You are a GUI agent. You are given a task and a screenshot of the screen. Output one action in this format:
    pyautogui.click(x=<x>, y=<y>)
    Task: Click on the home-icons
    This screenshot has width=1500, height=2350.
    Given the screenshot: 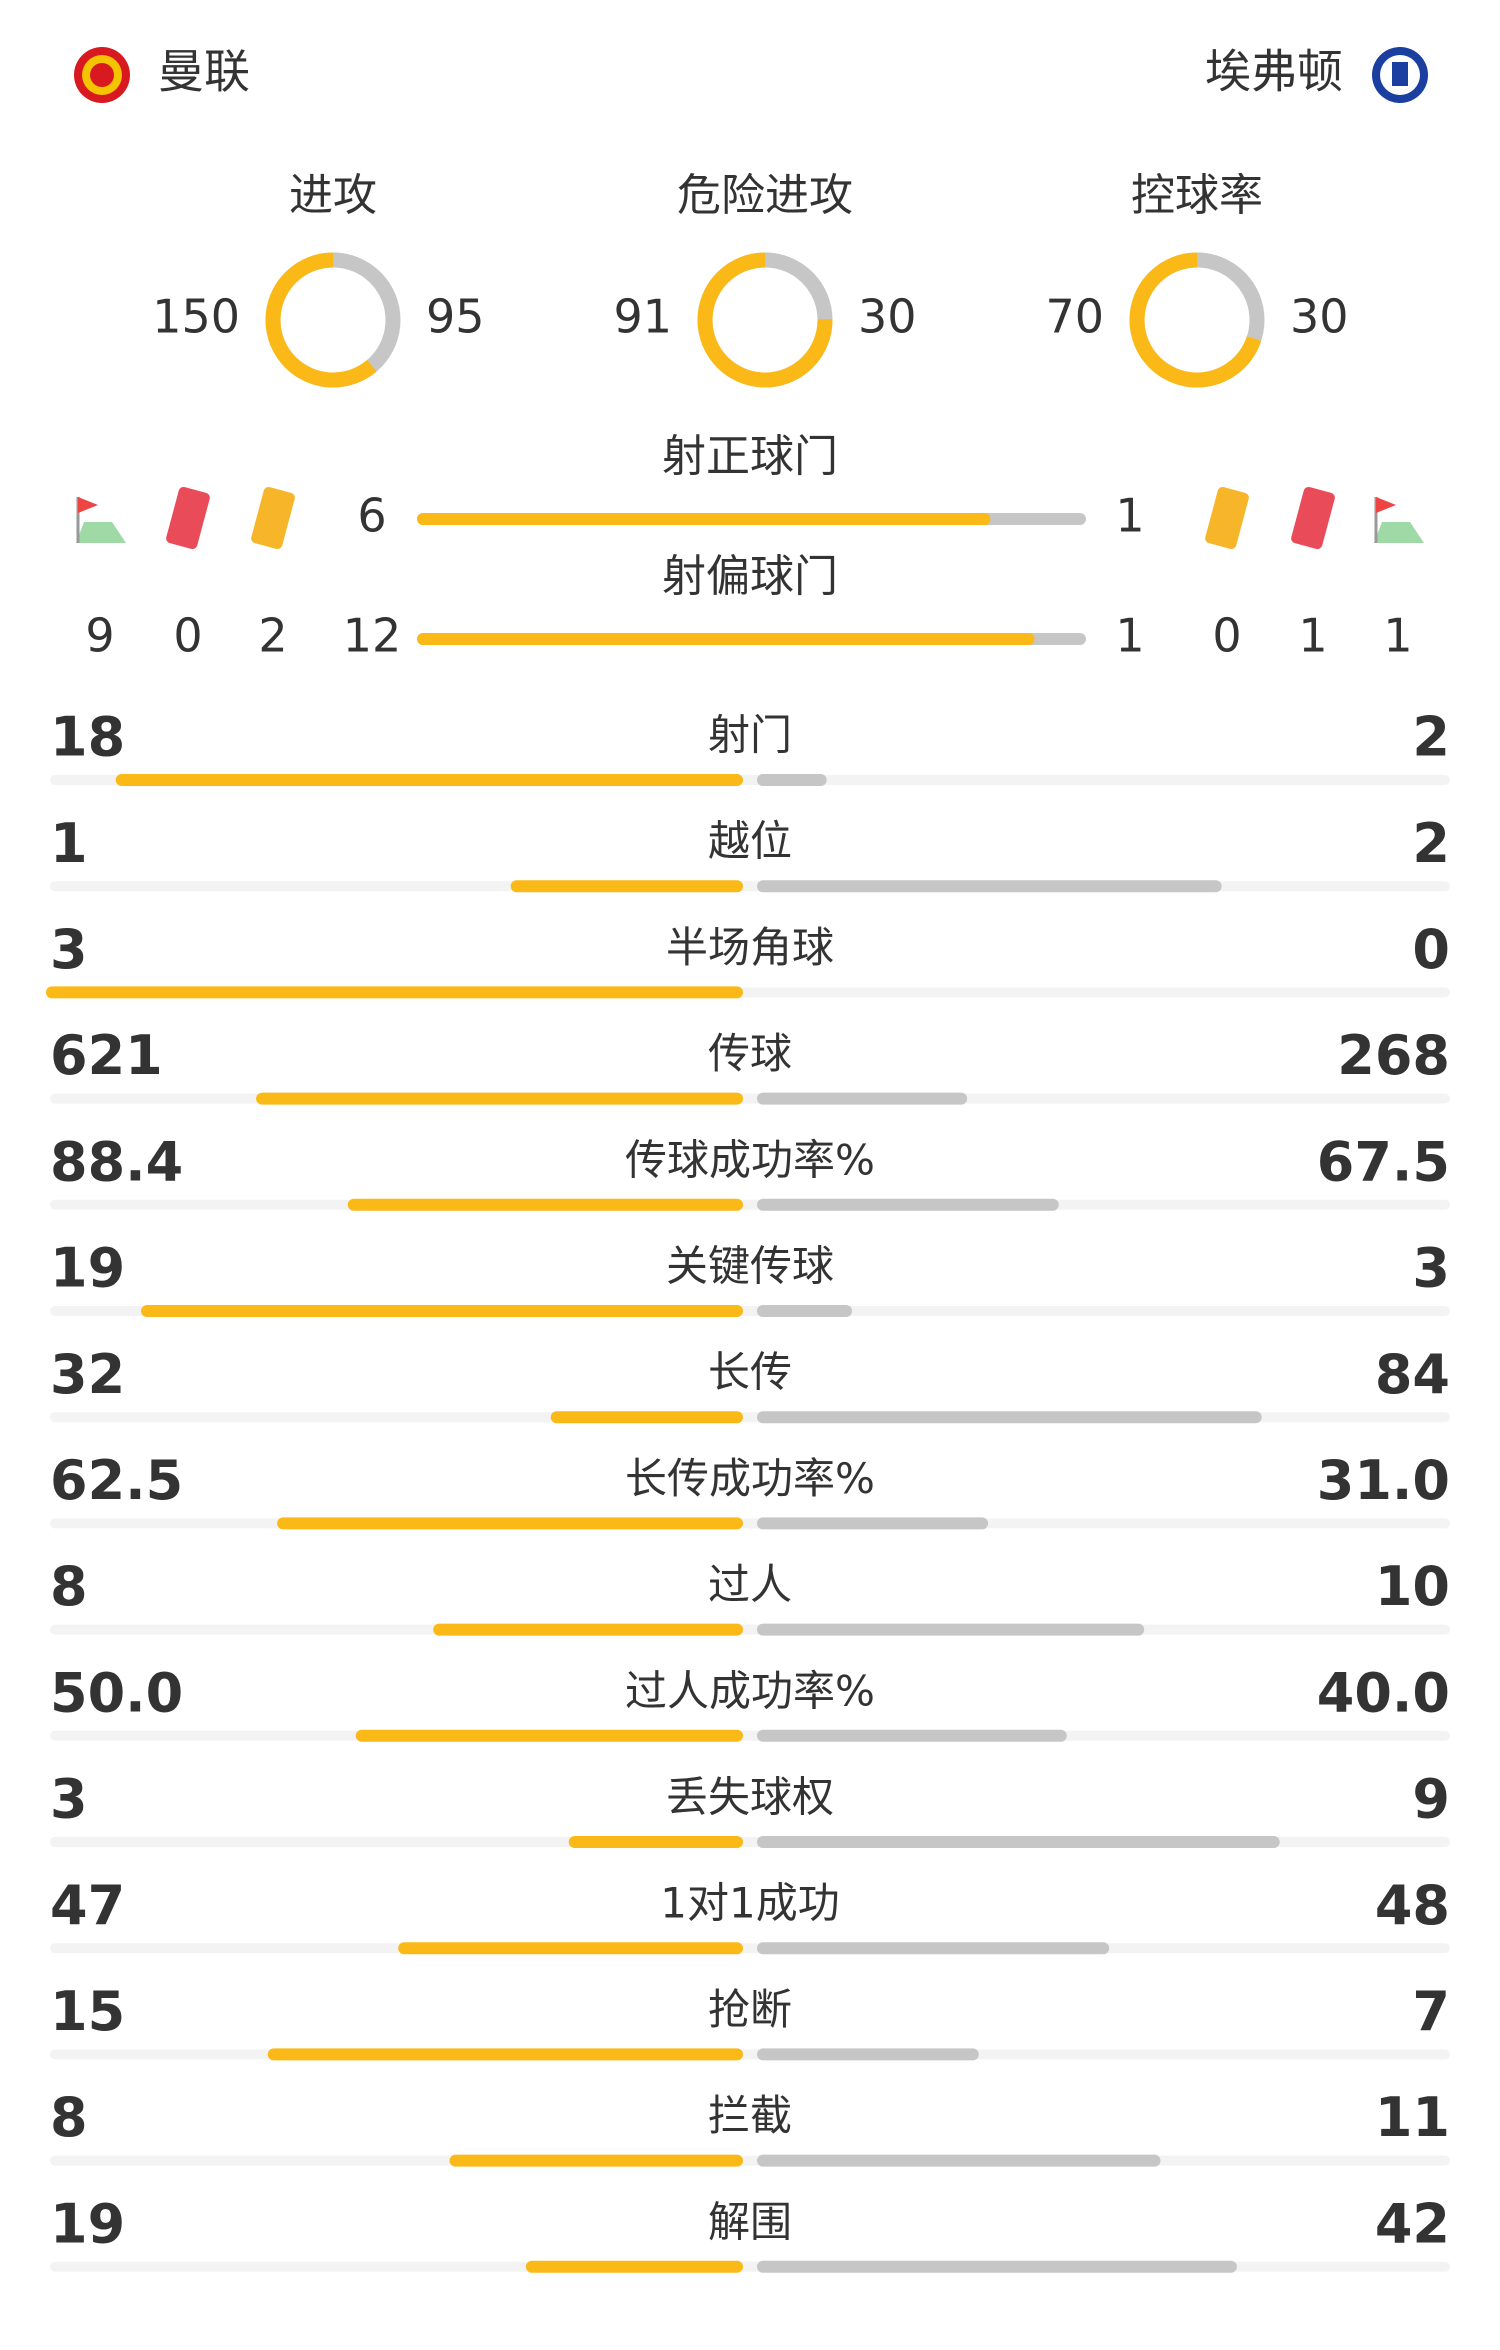 What is the action you would take?
    pyautogui.click(x=185, y=518)
    